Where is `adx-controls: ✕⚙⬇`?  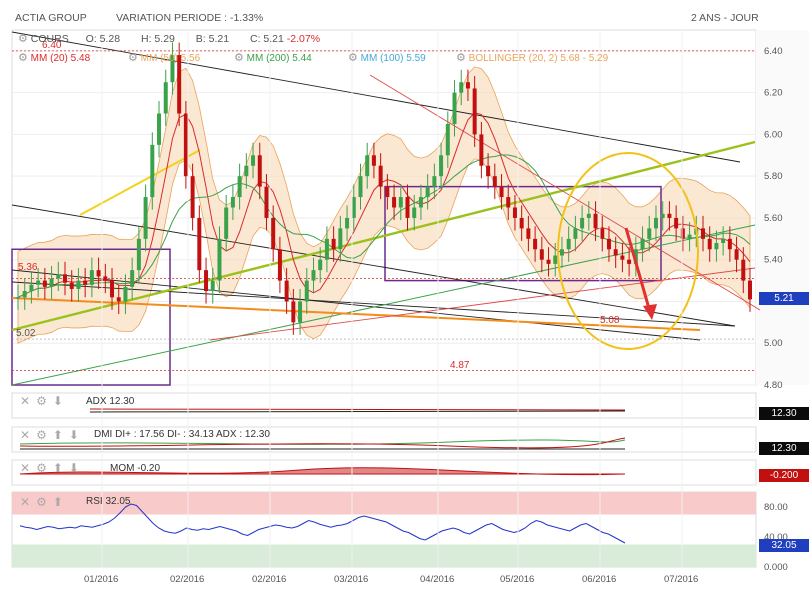 adx-controls: ✕⚙⬇ is located at coordinates (44, 401).